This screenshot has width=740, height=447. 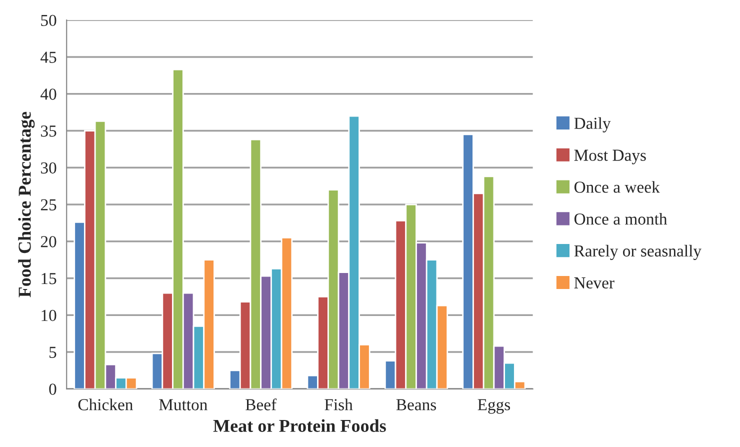 I want to click on x-tick-label: Beans, so click(x=416, y=404).